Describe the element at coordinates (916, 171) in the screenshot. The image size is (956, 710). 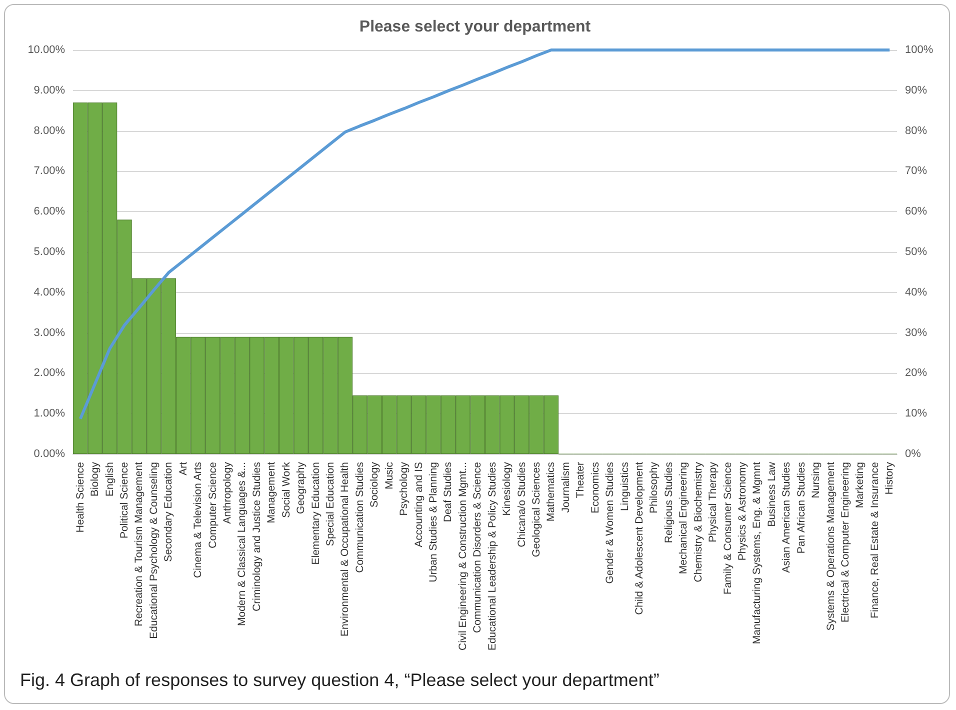
I see `y2-tick-label: 70%` at that location.